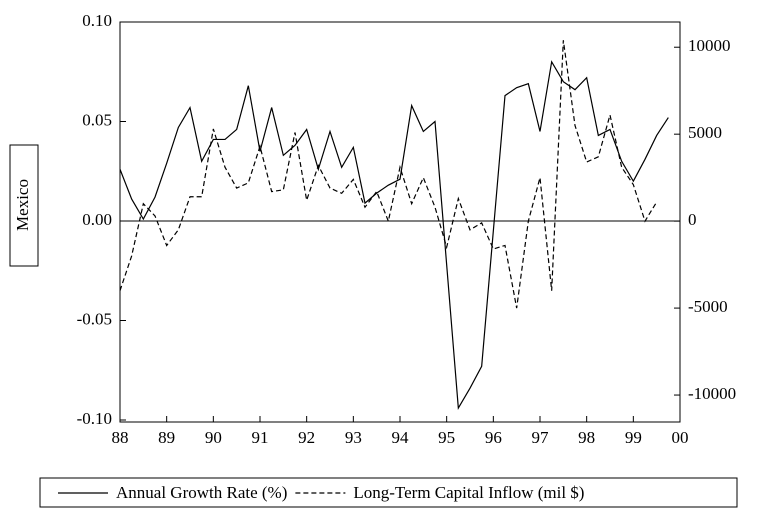 Image resolution: width=759 pixels, height=512 pixels. I want to click on y-tick-label: 0.00, so click(97, 219).